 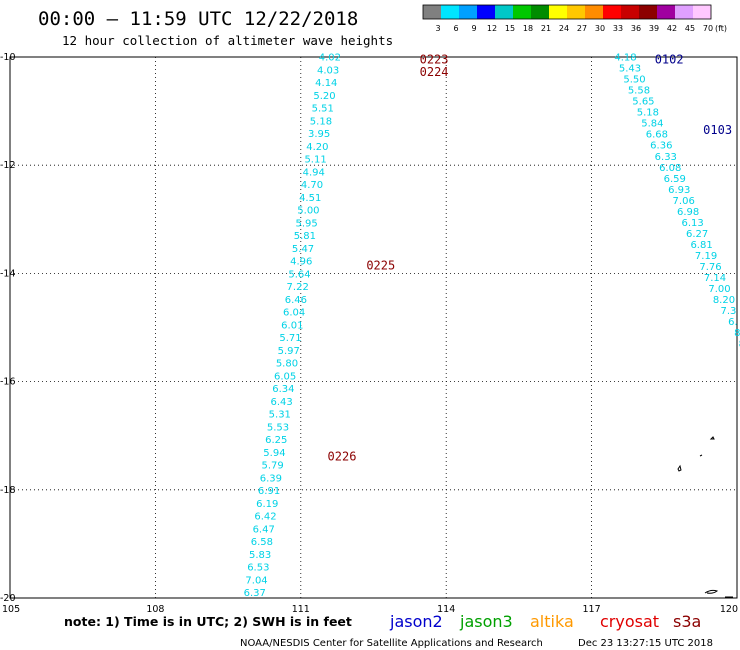 What do you see at coordinates (380, 265) in the screenshot?
I see `pass-label: 0225` at bounding box center [380, 265].